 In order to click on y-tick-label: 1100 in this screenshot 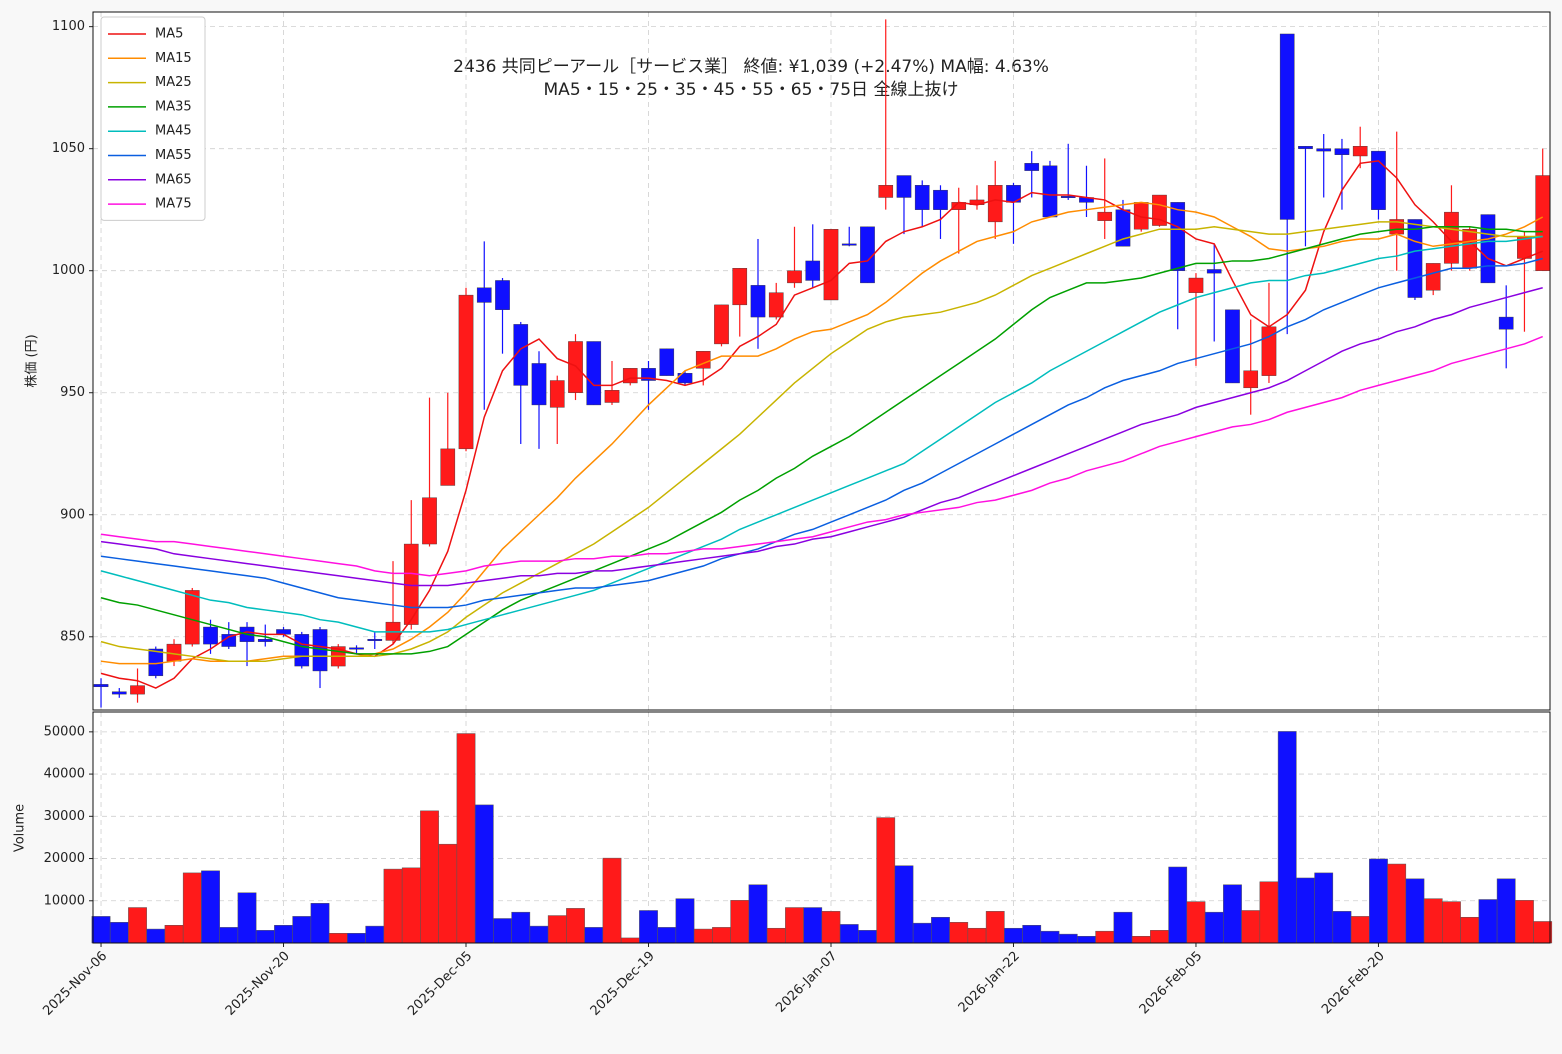, I will do `click(68, 26)`.